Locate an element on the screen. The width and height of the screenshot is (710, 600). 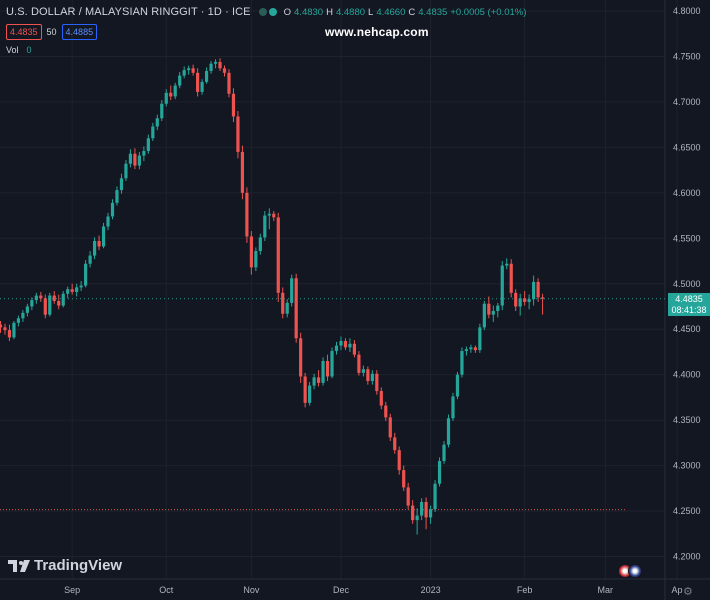
price-tick-label: 4.5000 is located at coordinates (687, 284).